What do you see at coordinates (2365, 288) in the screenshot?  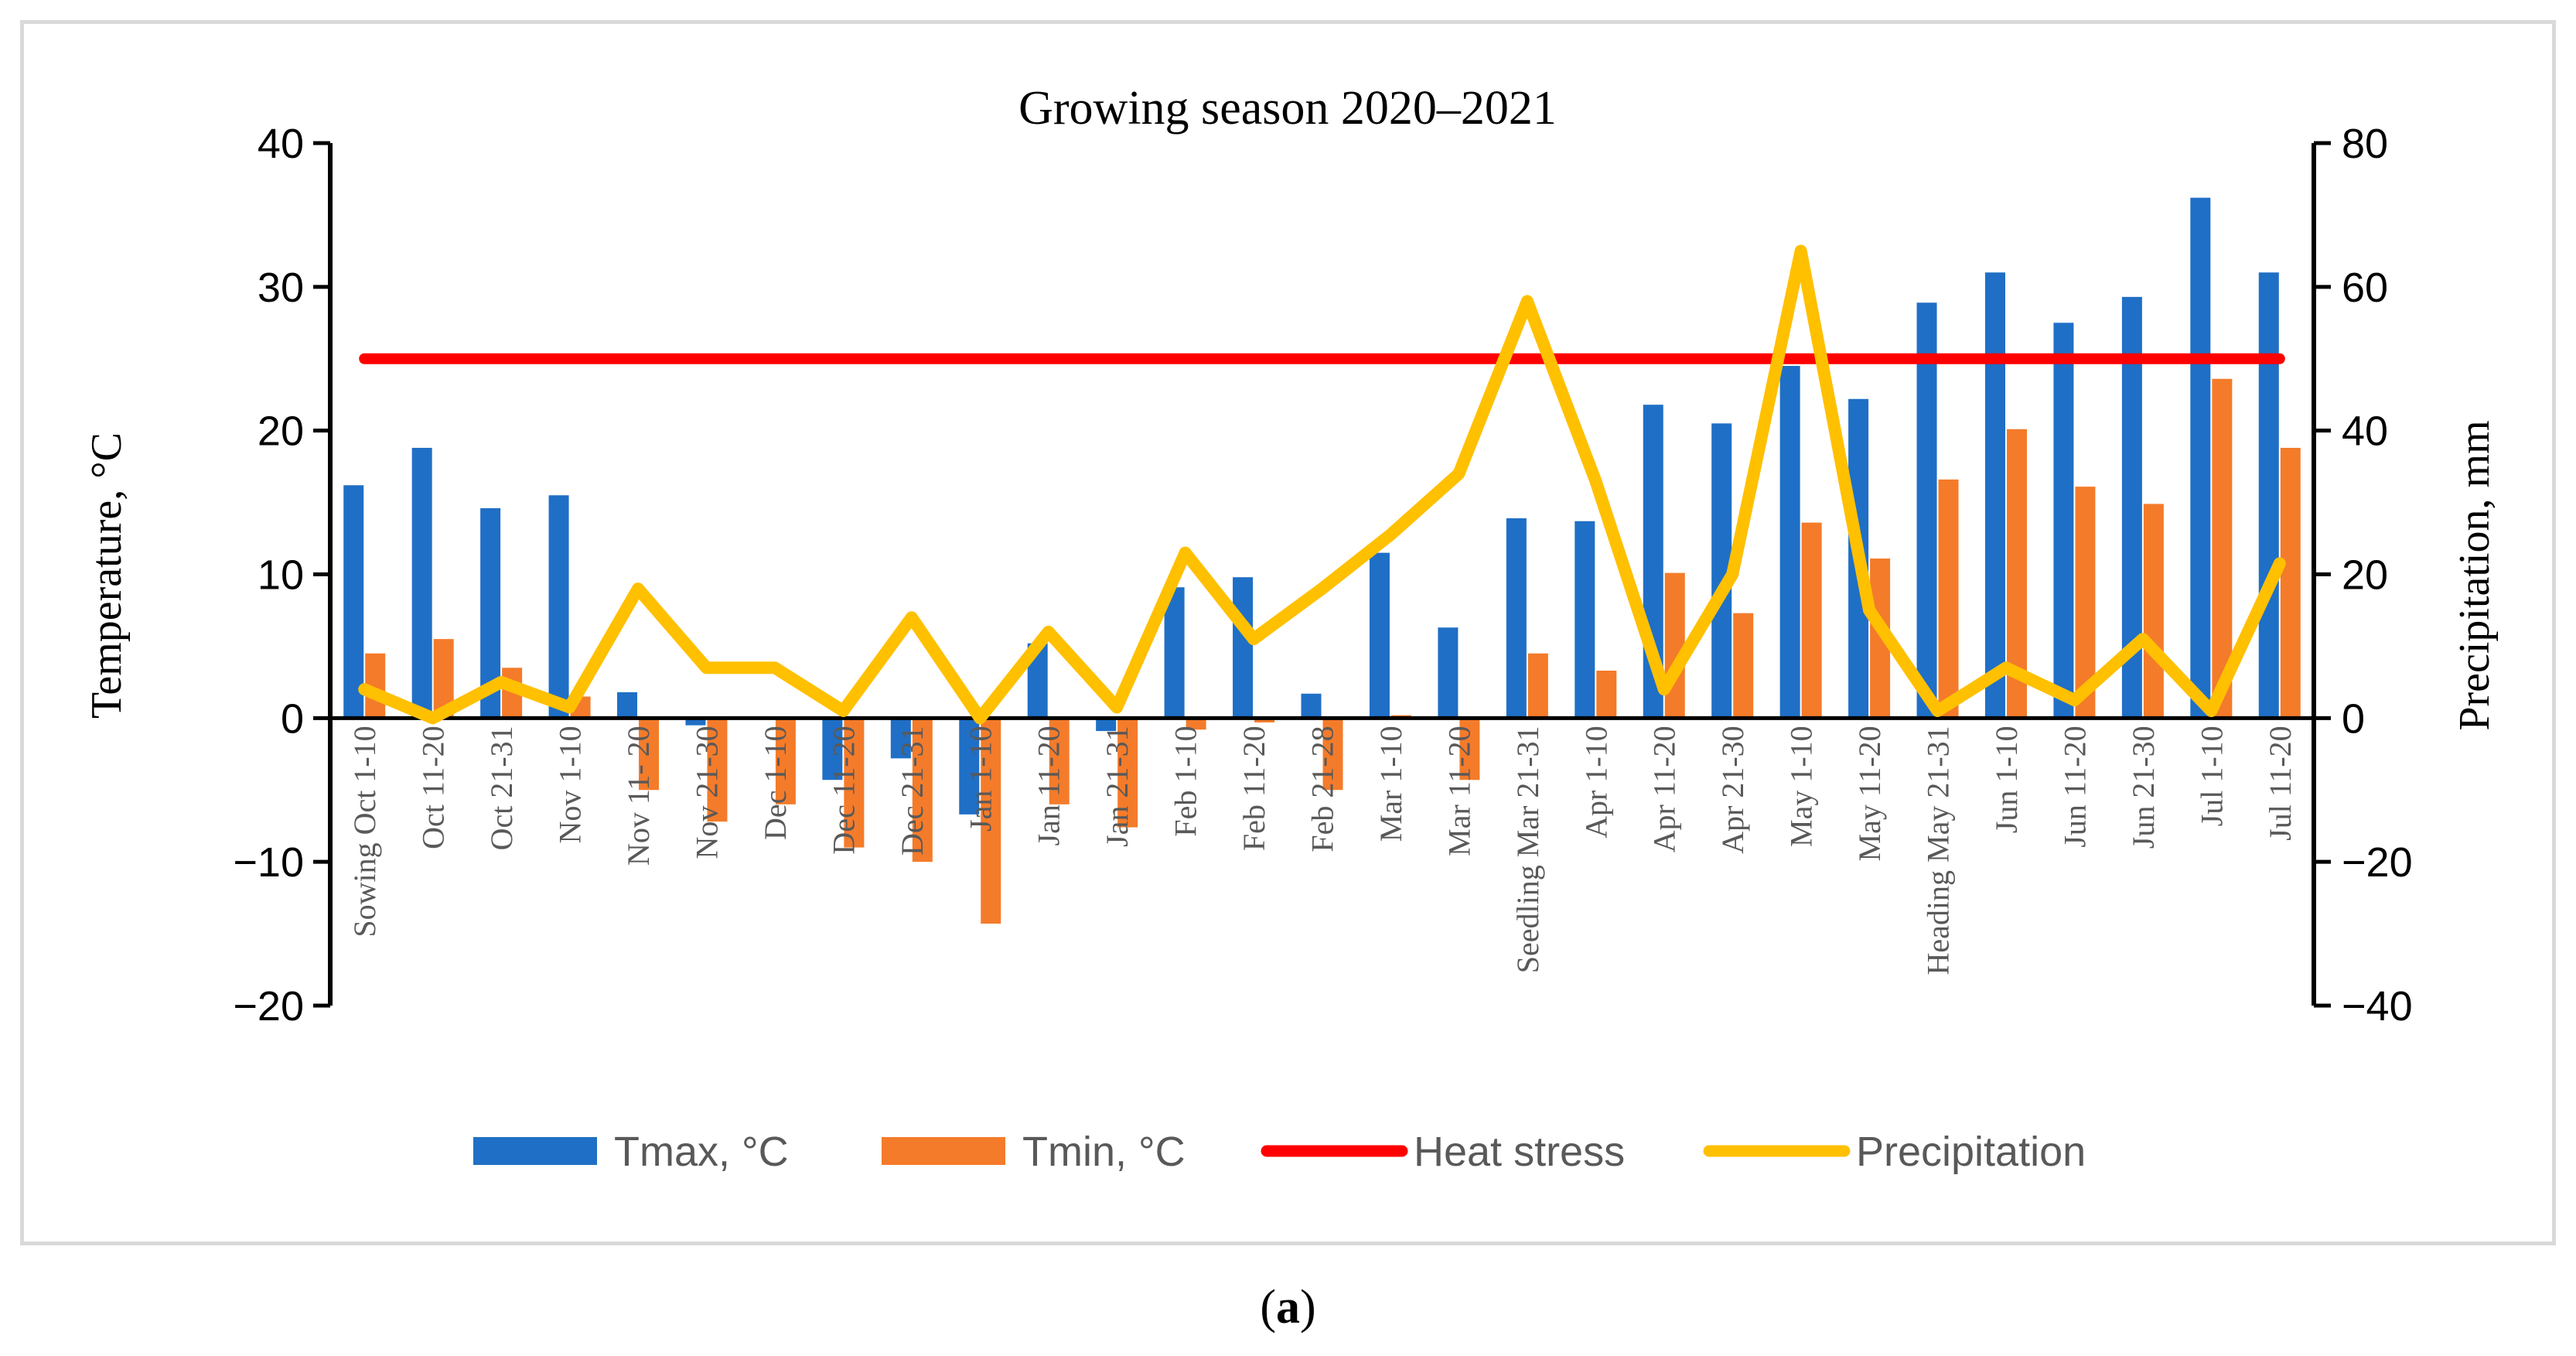 I see `y2-tick-label: 60` at bounding box center [2365, 288].